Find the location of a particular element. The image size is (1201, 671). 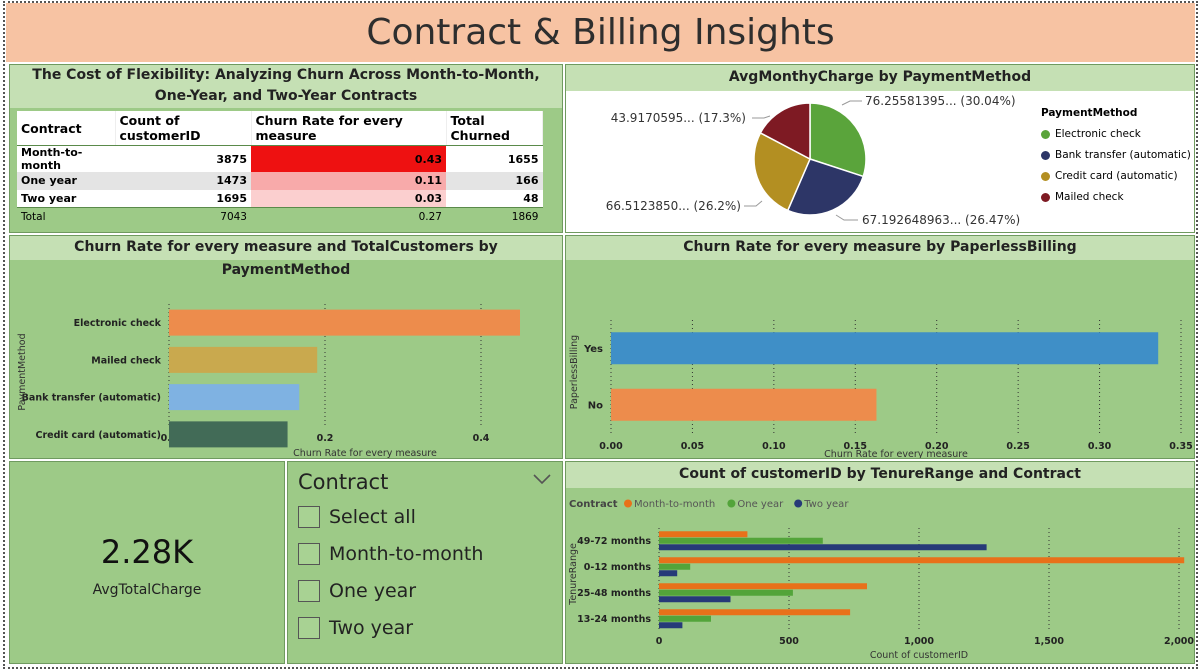

paperless-tick-label: 0.00 is located at coordinates (611, 446).